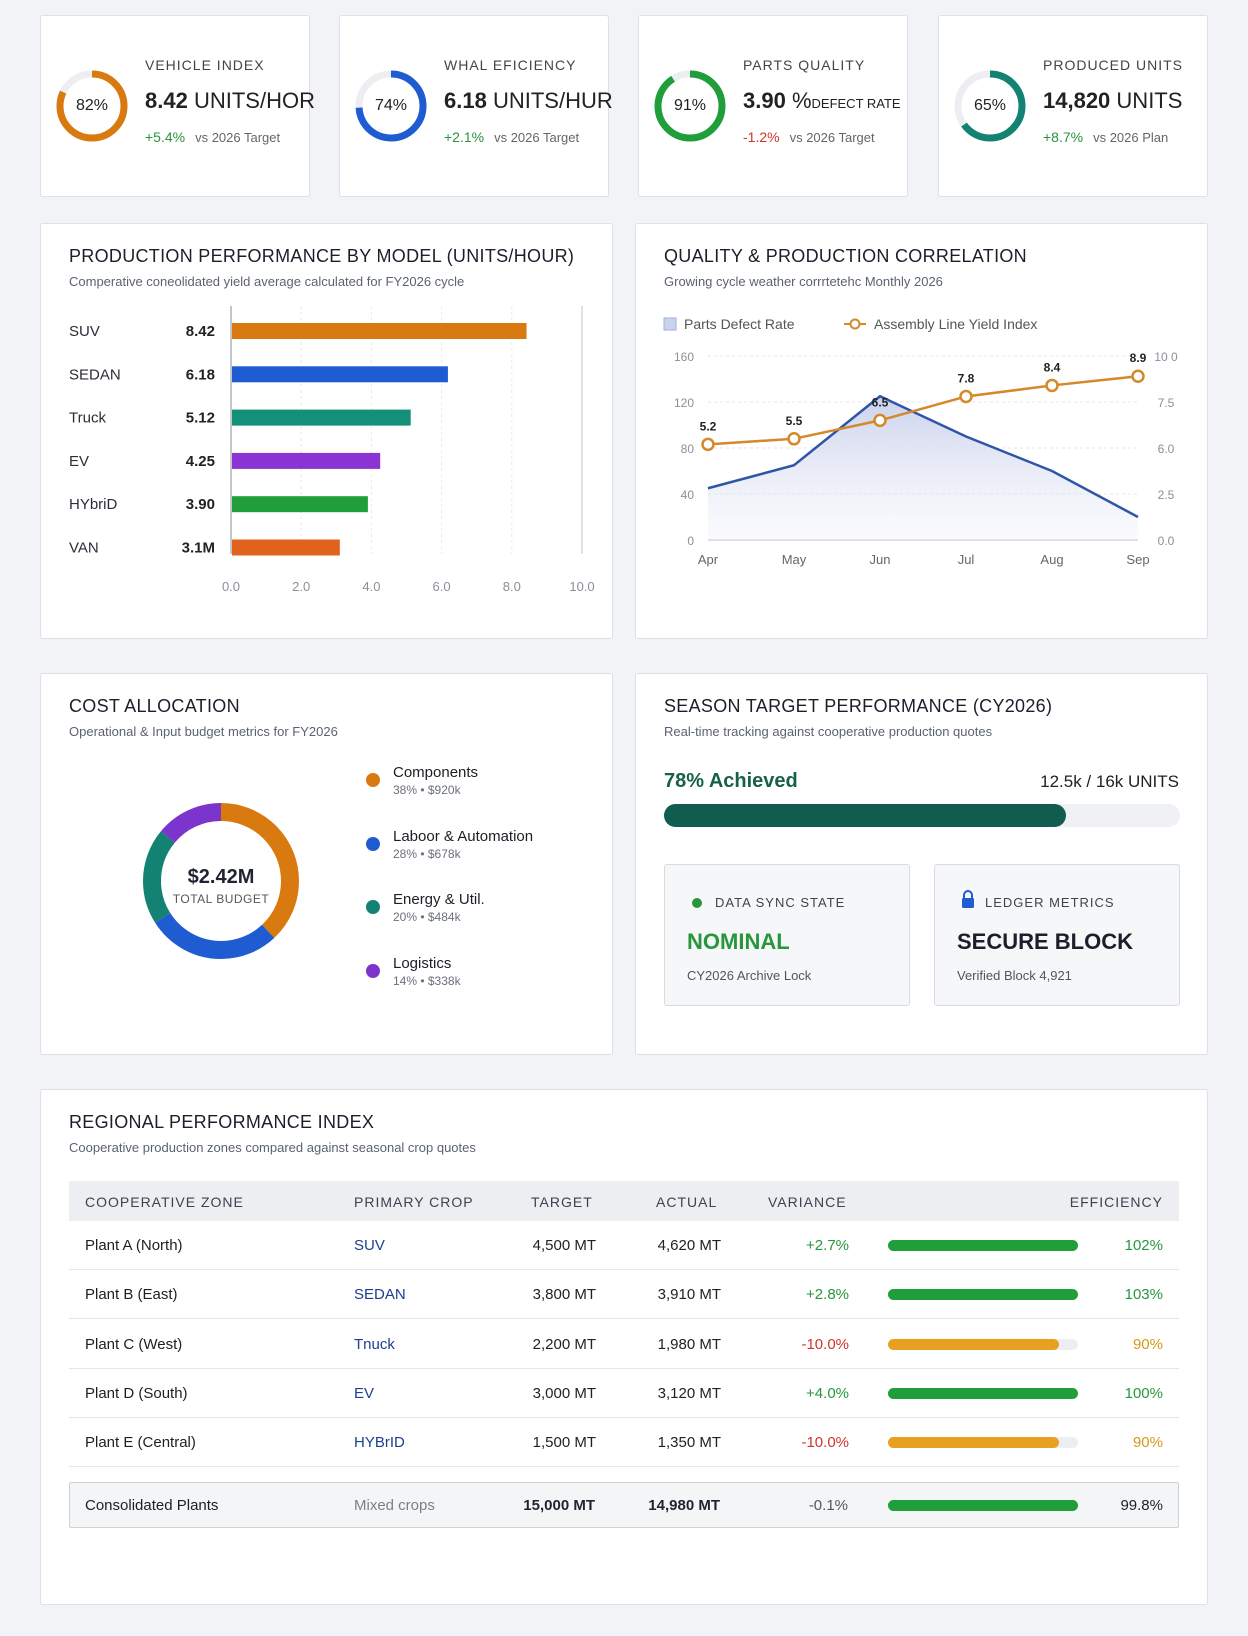 Image resolution: width=1248 pixels, height=1636 pixels. Describe the element at coordinates (84, 548) in the screenshot. I see `bar-category-label: VAN` at that location.